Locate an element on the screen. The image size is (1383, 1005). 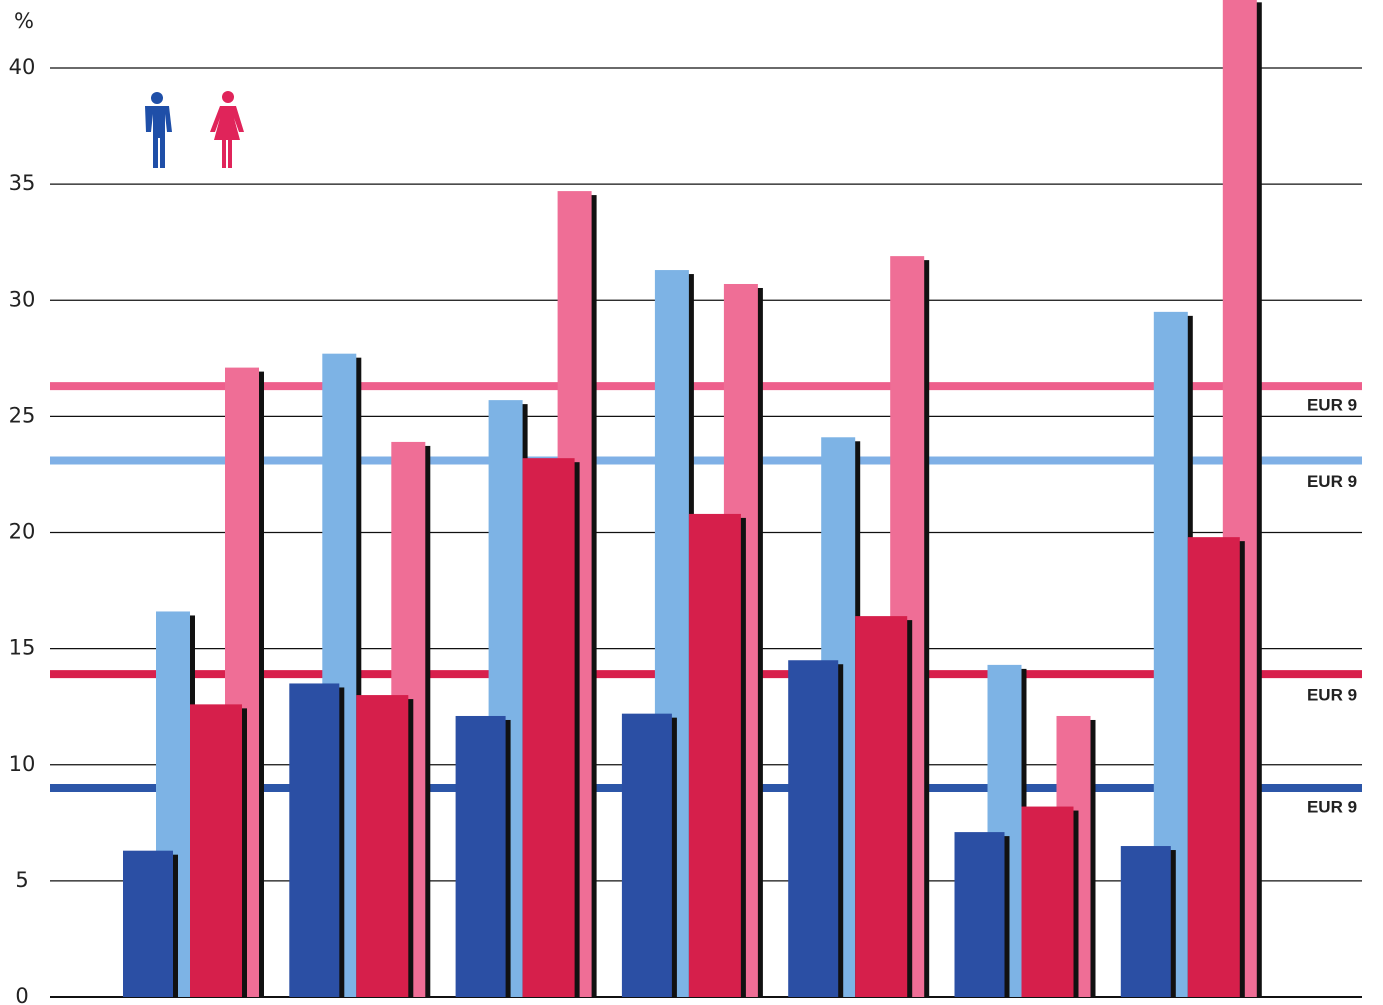
y-tick-label: 35 is located at coordinates (22, 183).